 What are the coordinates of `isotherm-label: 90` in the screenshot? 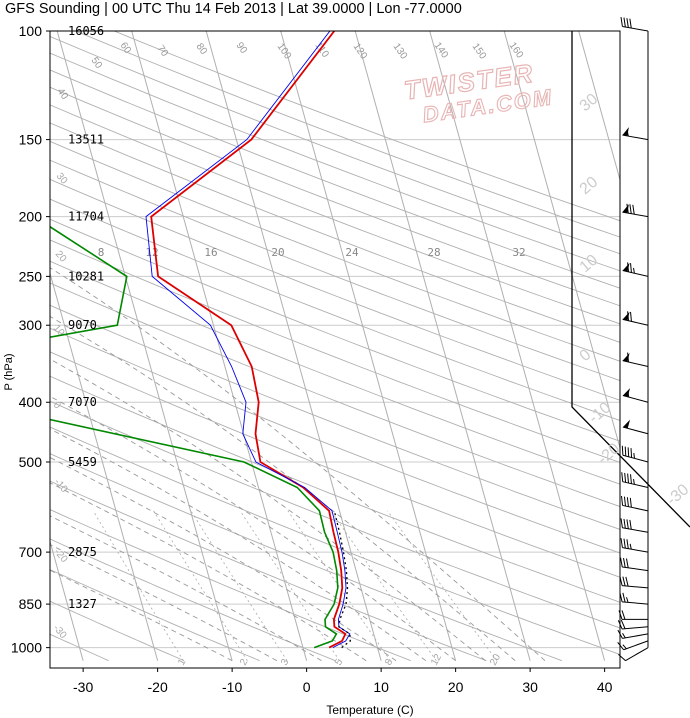 It's located at (242, 48).